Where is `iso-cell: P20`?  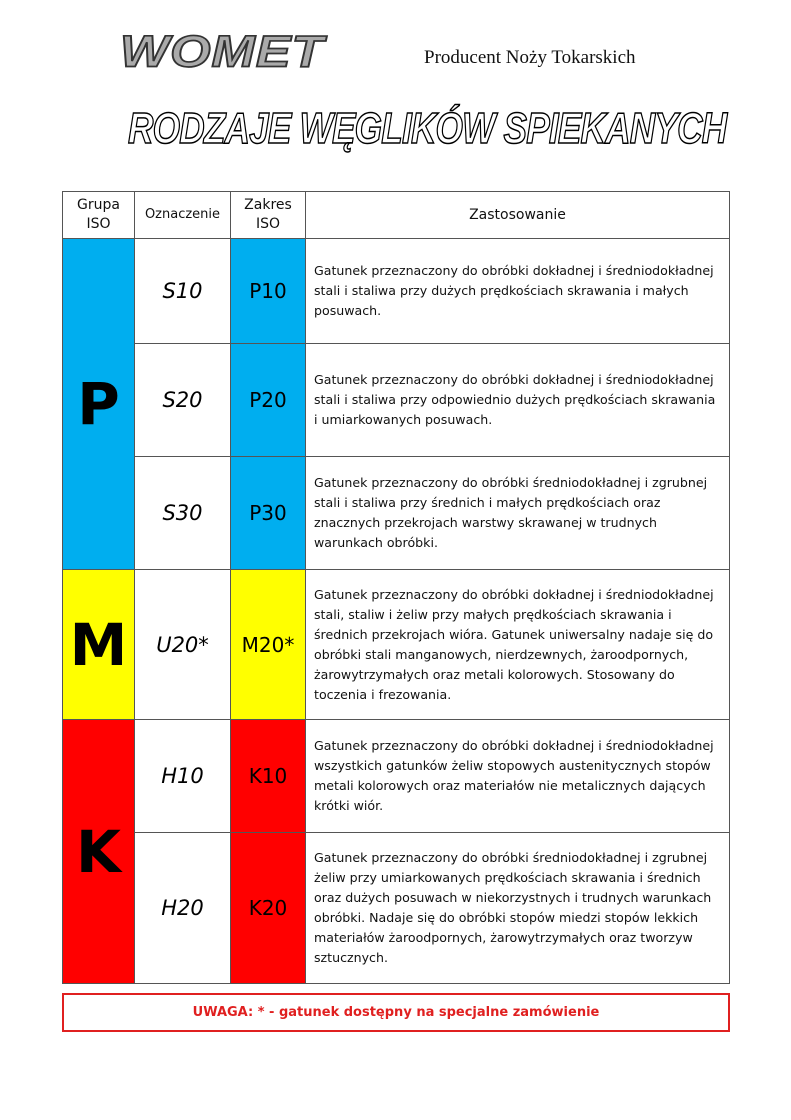
iso-cell: P20 is located at coordinates (268, 400).